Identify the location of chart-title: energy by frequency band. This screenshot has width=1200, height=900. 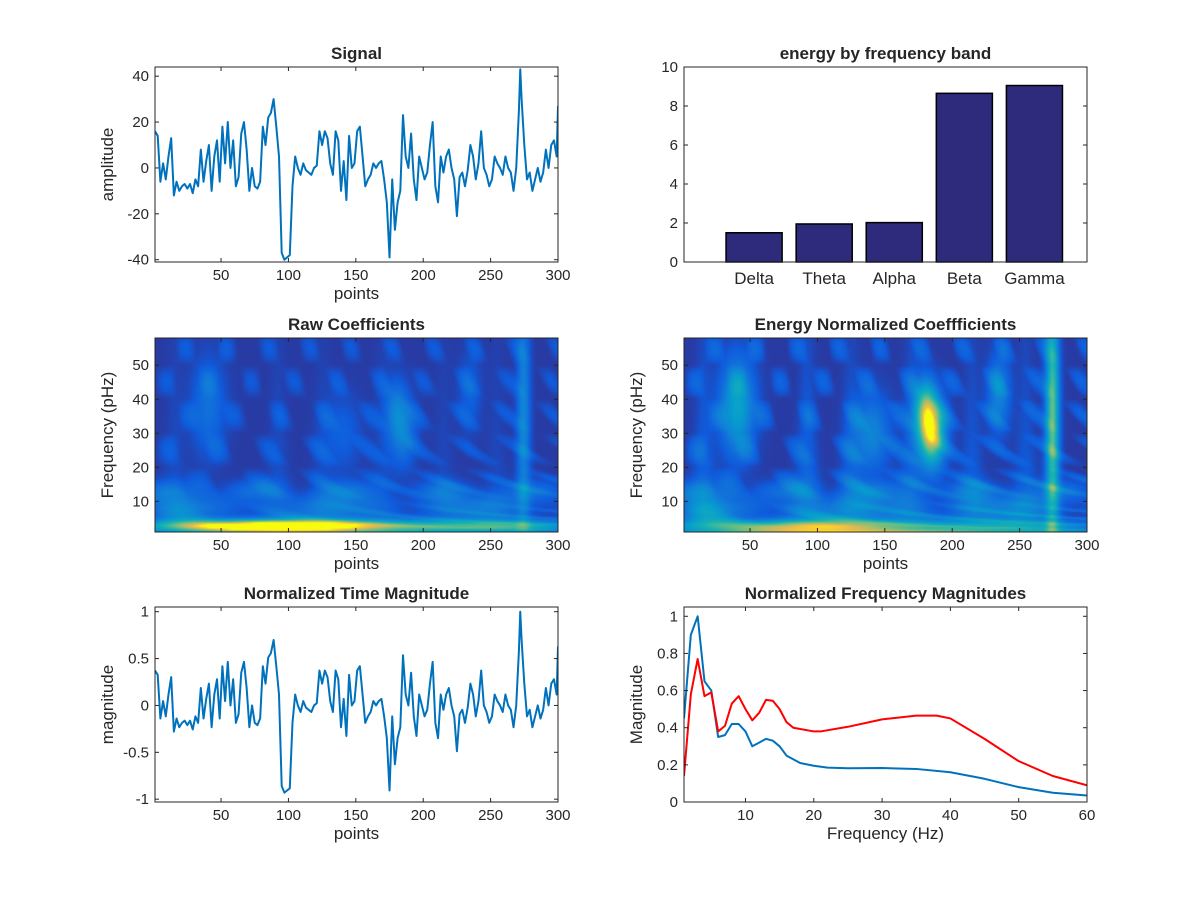
(886, 53).